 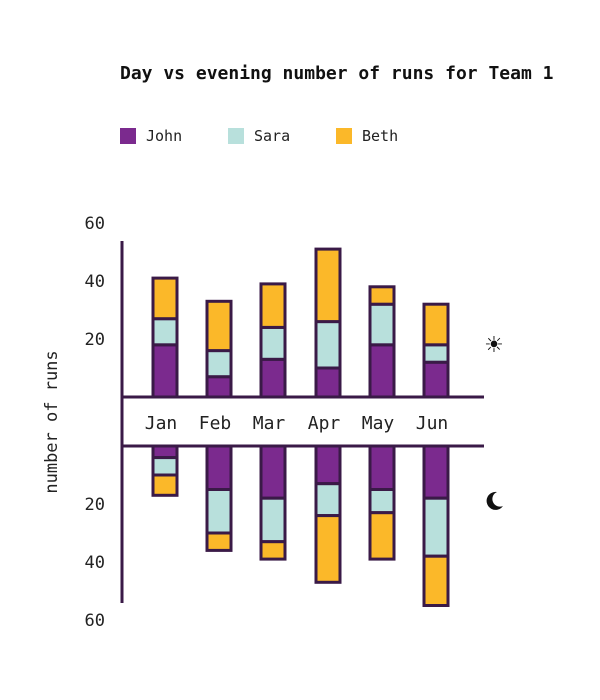 I want to click on bar-day-apr-beth, so click(x=328, y=285).